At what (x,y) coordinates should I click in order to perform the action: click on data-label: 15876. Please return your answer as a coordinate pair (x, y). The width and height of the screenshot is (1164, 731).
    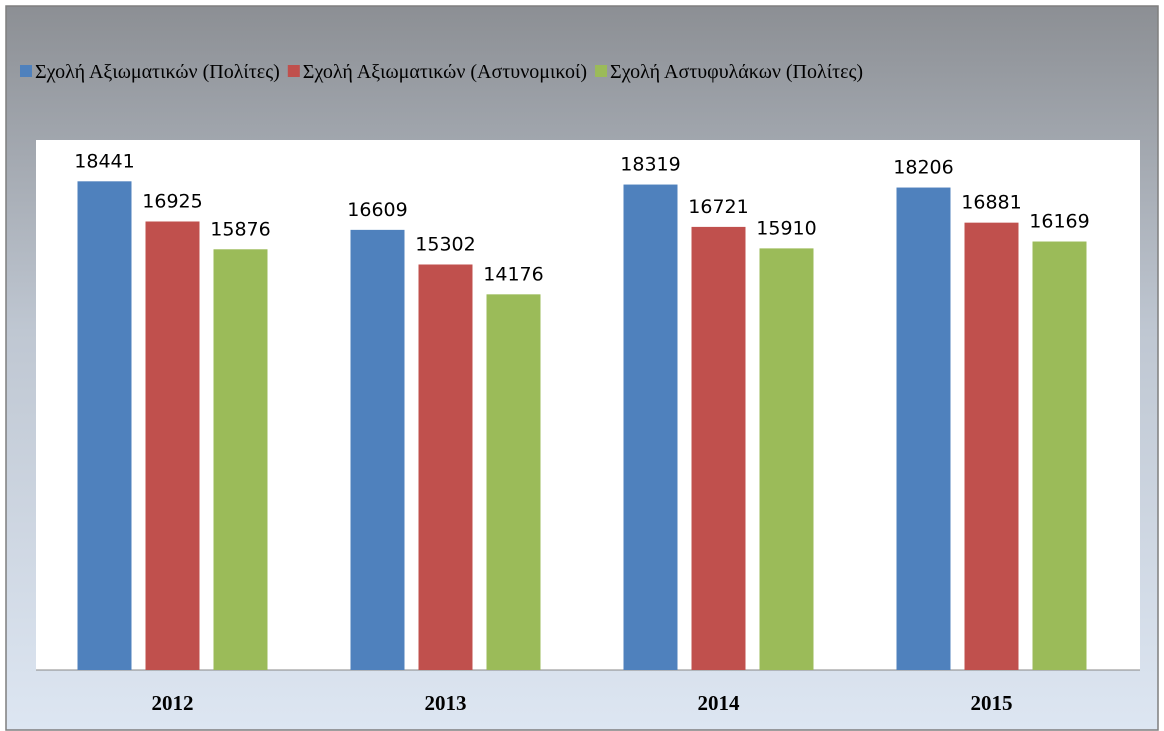
    Looking at the image, I should click on (240, 229).